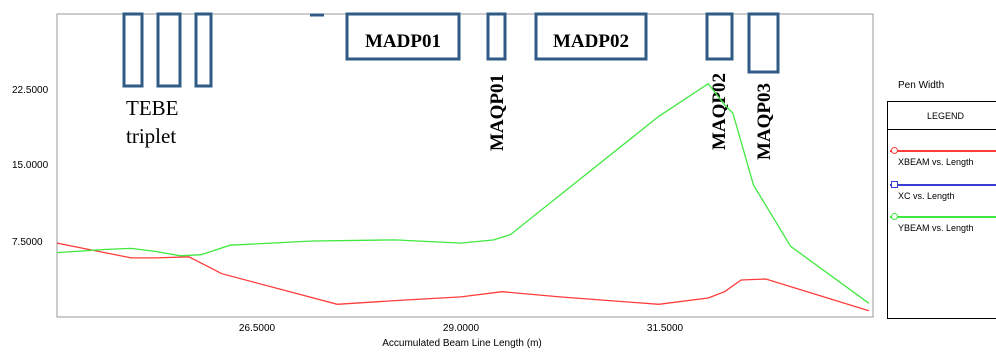 The image size is (996, 352). I want to click on legend-label-xc: XC vs. Length, so click(926, 196).